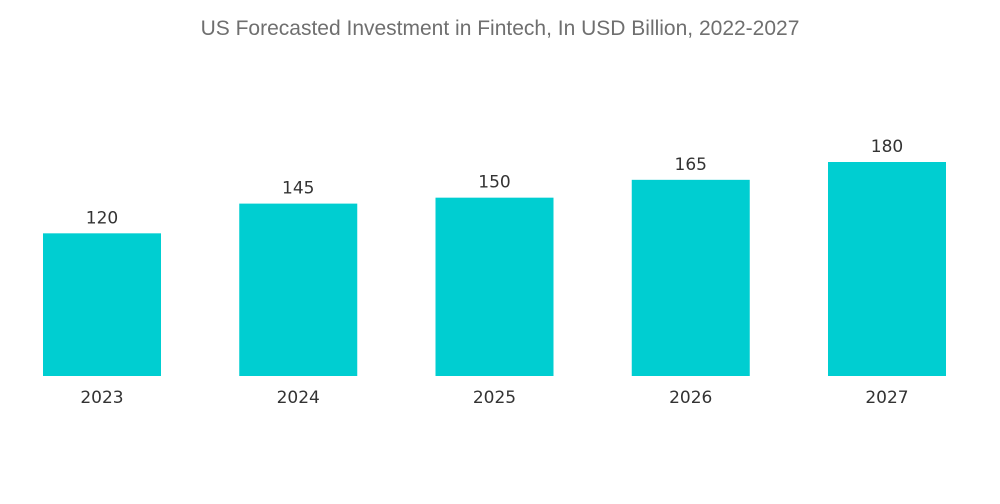 This screenshot has height=504, width=1000. What do you see at coordinates (298, 189) in the screenshot?
I see `value-label-2024: 145` at bounding box center [298, 189].